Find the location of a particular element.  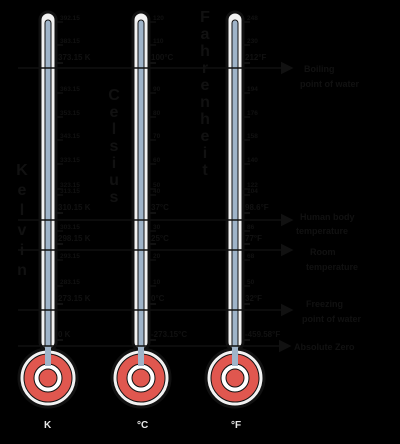

fahrenheit-capillary-neck is located at coordinates (235, 356).